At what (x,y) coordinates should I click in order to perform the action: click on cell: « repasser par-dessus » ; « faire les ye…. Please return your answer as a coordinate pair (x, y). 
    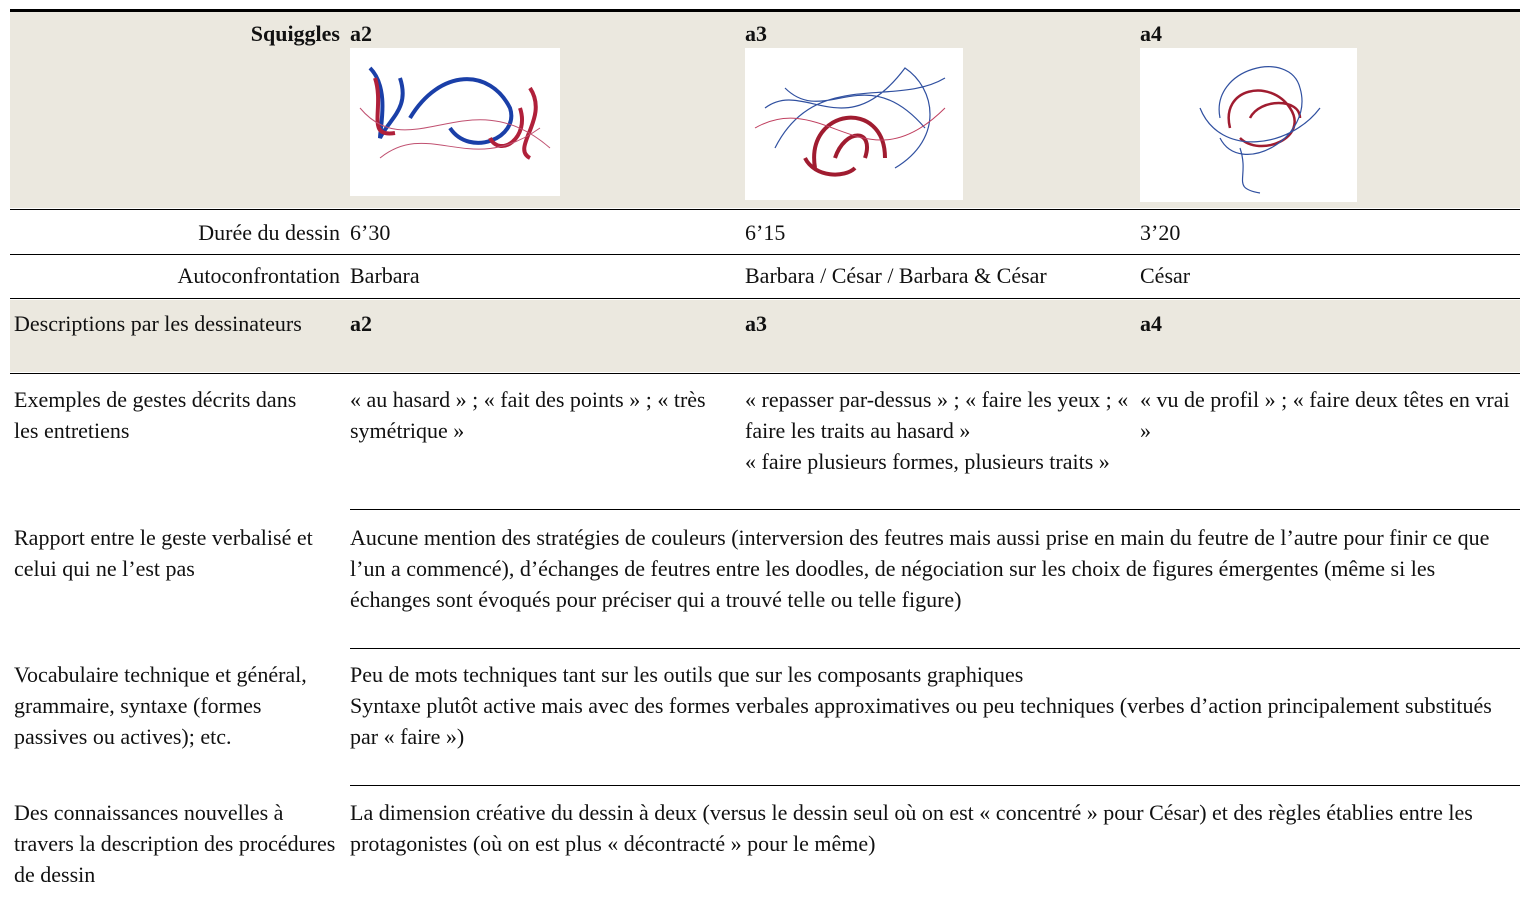
    Looking at the image, I should click on (937, 430).